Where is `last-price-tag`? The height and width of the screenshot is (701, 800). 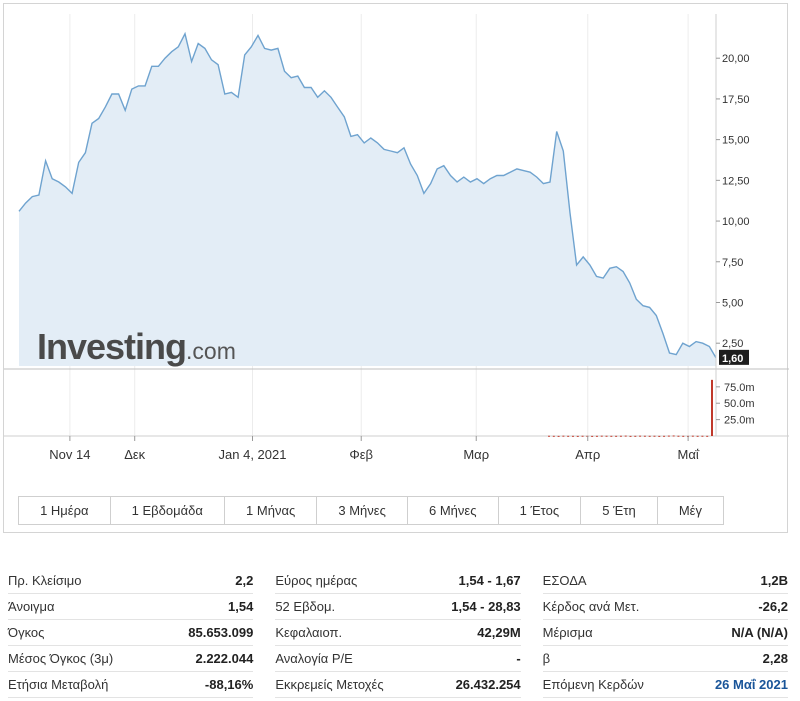 last-price-tag is located at coordinates (734, 357).